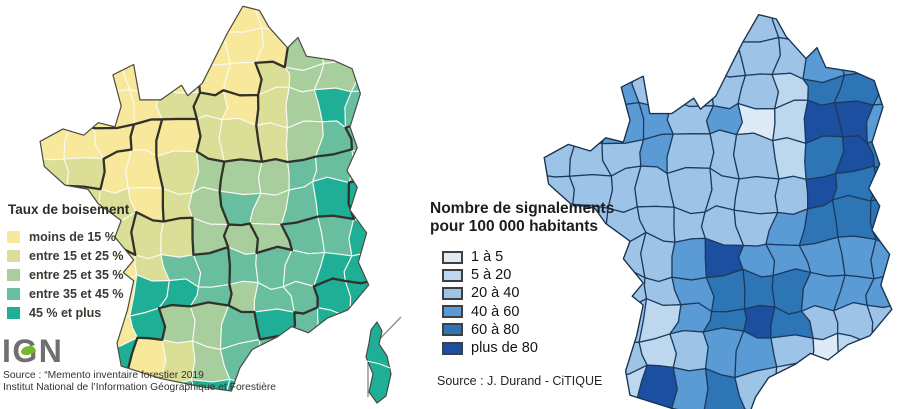  Describe the element at coordinates (528, 330) in the screenshot. I see `legend-item: 60 à 80` at that location.